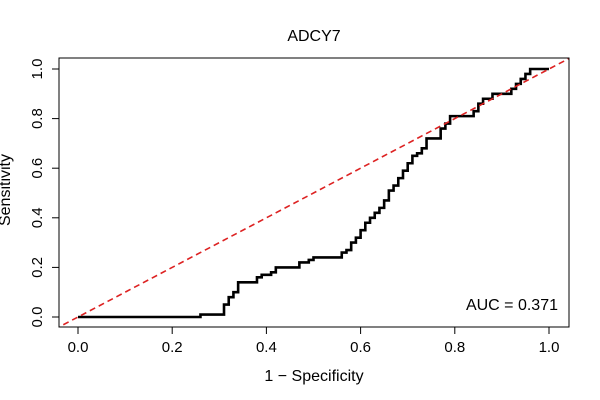 The height and width of the screenshot is (400, 600). I want to click on chart-title: ADCY7, so click(313, 36).